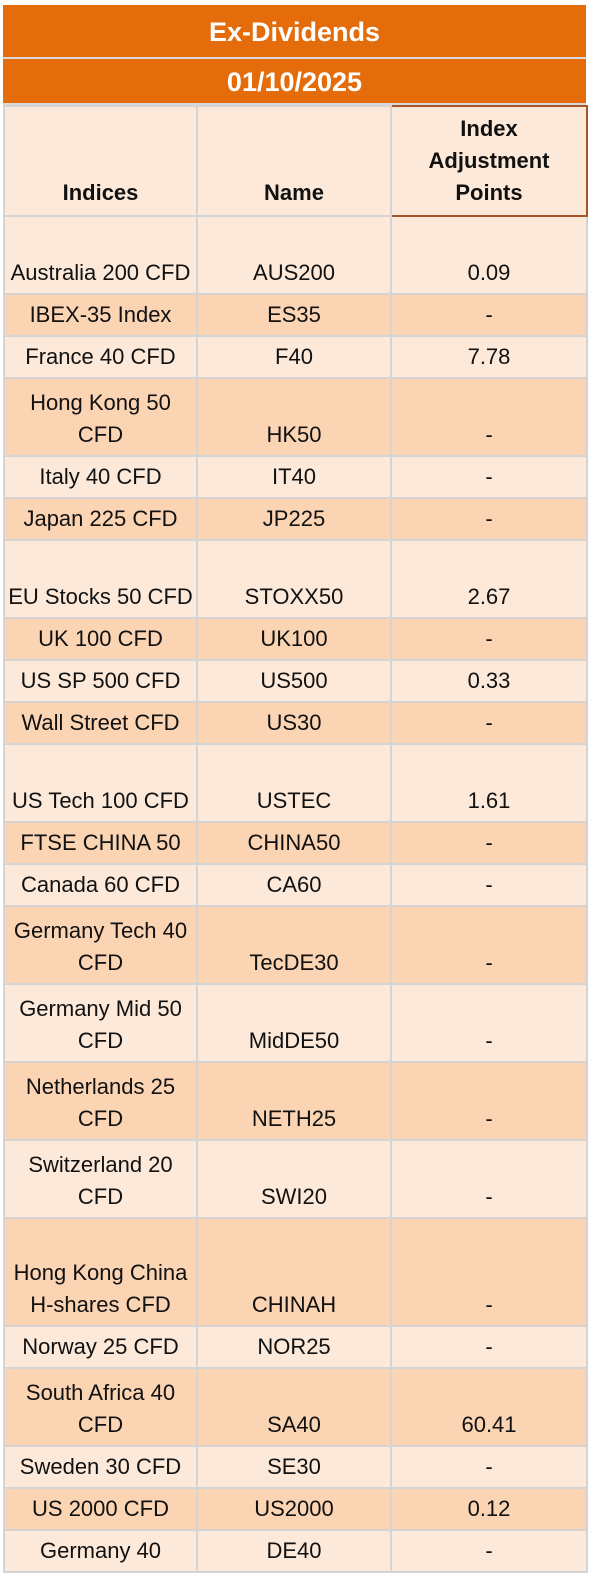  What do you see at coordinates (100, 315) in the screenshot?
I see `cell-index: IBEX-35 Index` at bounding box center [100, 315].